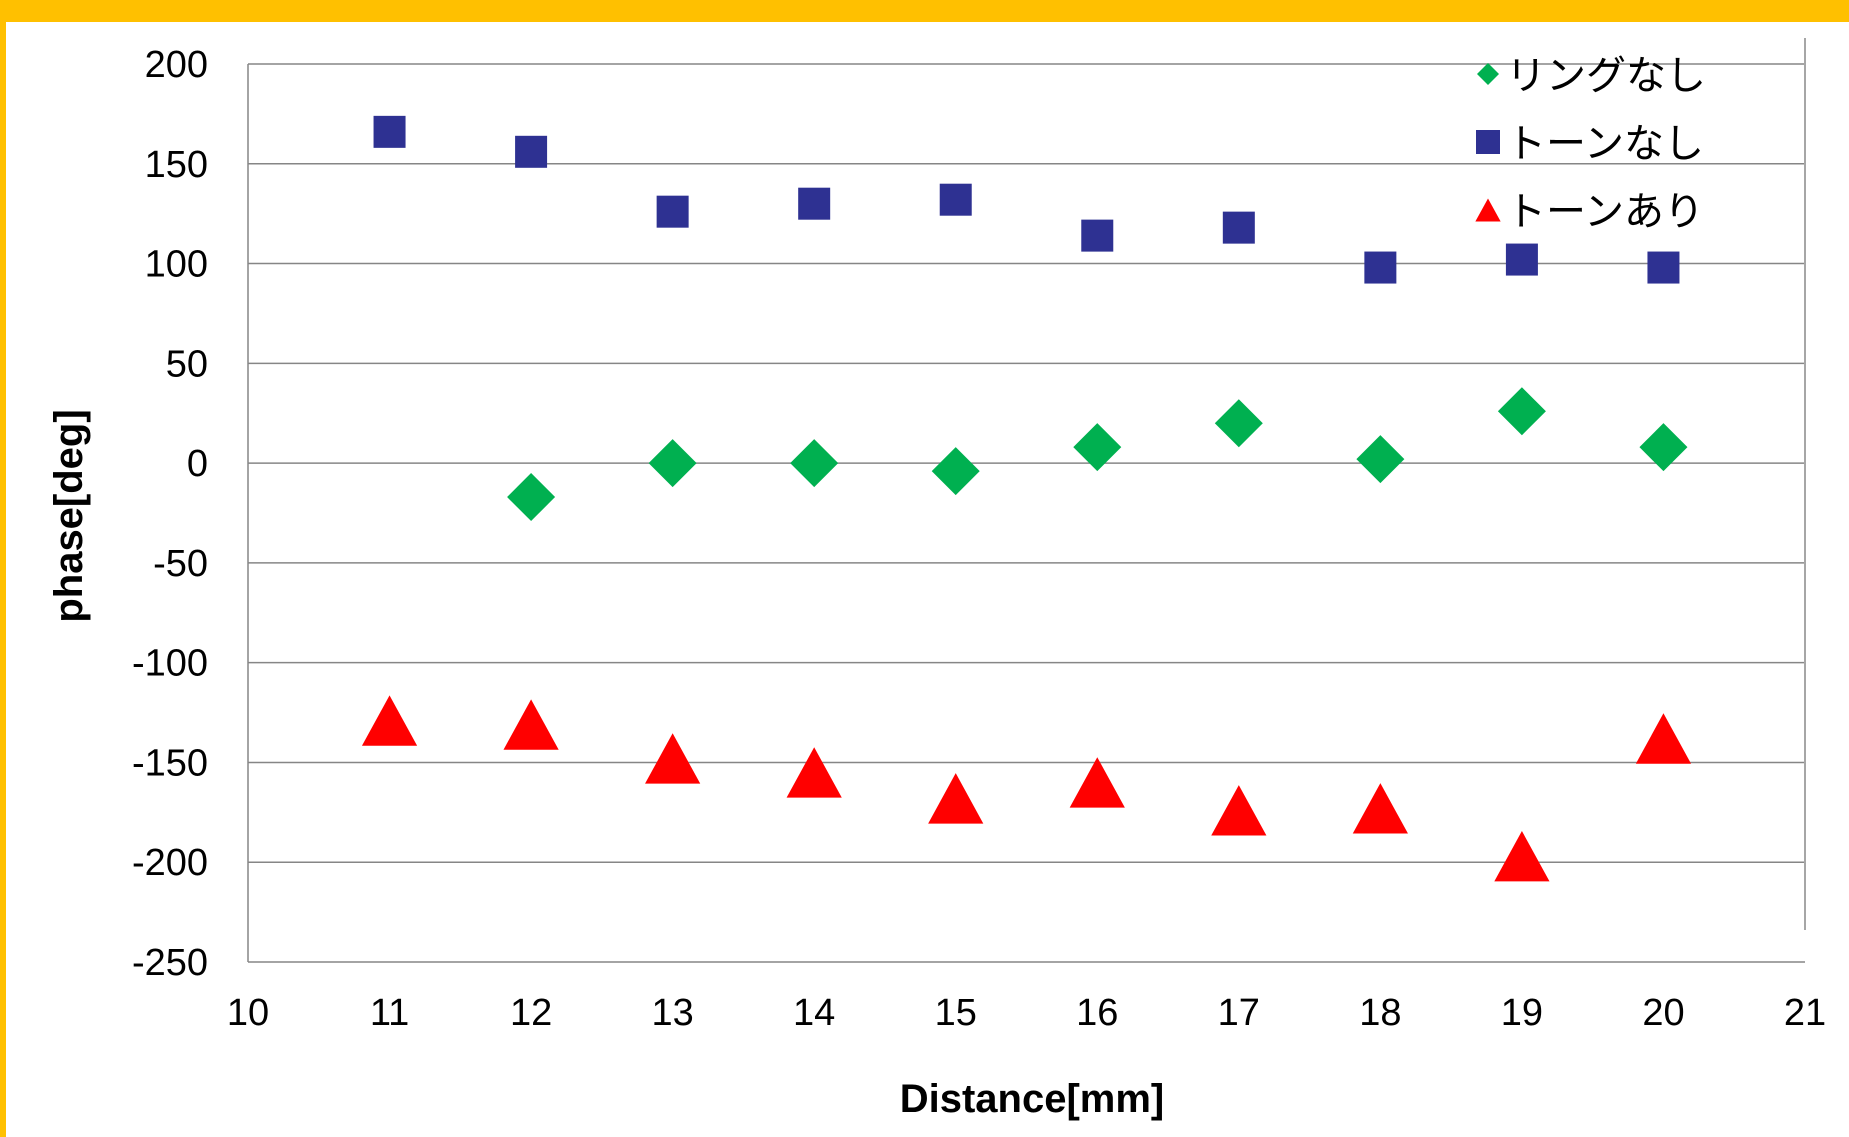 The image size is (1849, 1137). What do you see at coordinates (1605, 212) in the screenshot?
I see `legend-label: トーンあり` at bounding box center [1605, 212].